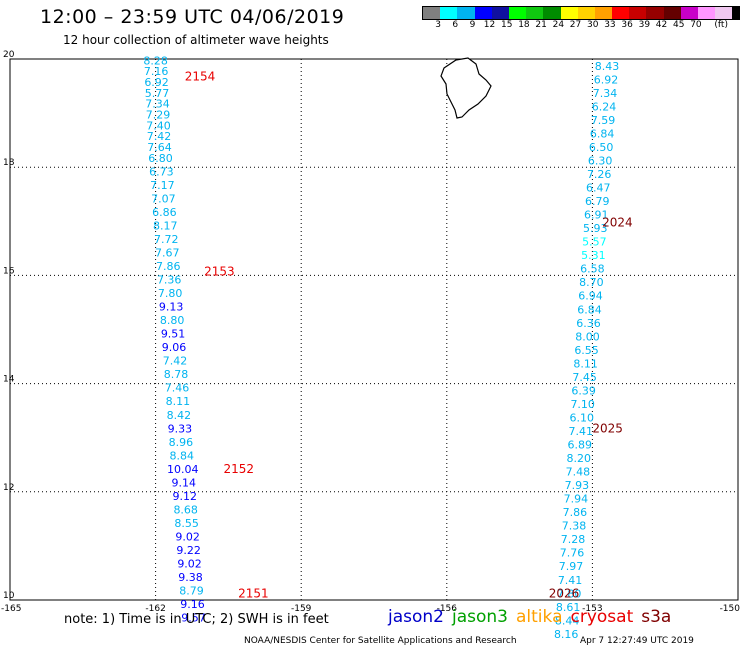  What do you see at coordinates (164, 212) in the screenshot?
I see `wave-height-value: 6.86` at bounding box center [164, 212].